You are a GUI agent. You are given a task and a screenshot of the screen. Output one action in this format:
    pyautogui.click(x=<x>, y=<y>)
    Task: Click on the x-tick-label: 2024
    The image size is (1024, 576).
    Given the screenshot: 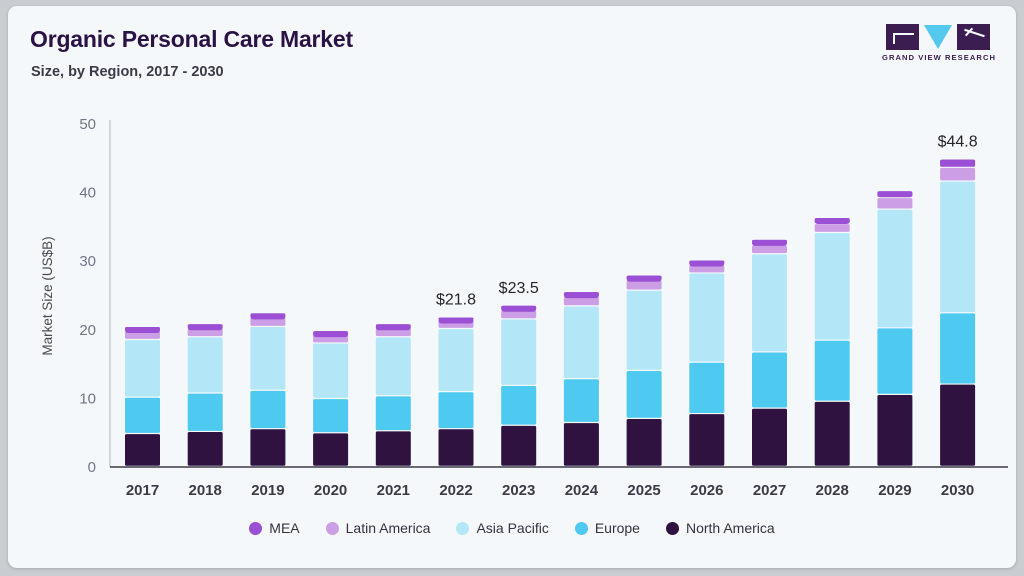 What is the action you would take?
    pyautogui.click(x=582, y=490)
    